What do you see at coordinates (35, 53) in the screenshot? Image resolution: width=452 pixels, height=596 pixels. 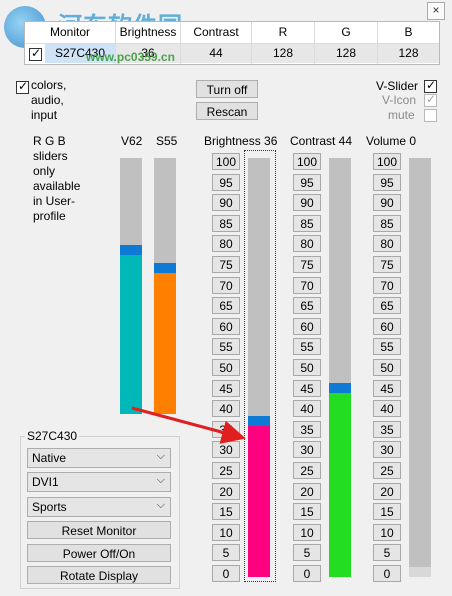 I see `monitor-row-checkbox: ✓` at bounding box center [35, 53].